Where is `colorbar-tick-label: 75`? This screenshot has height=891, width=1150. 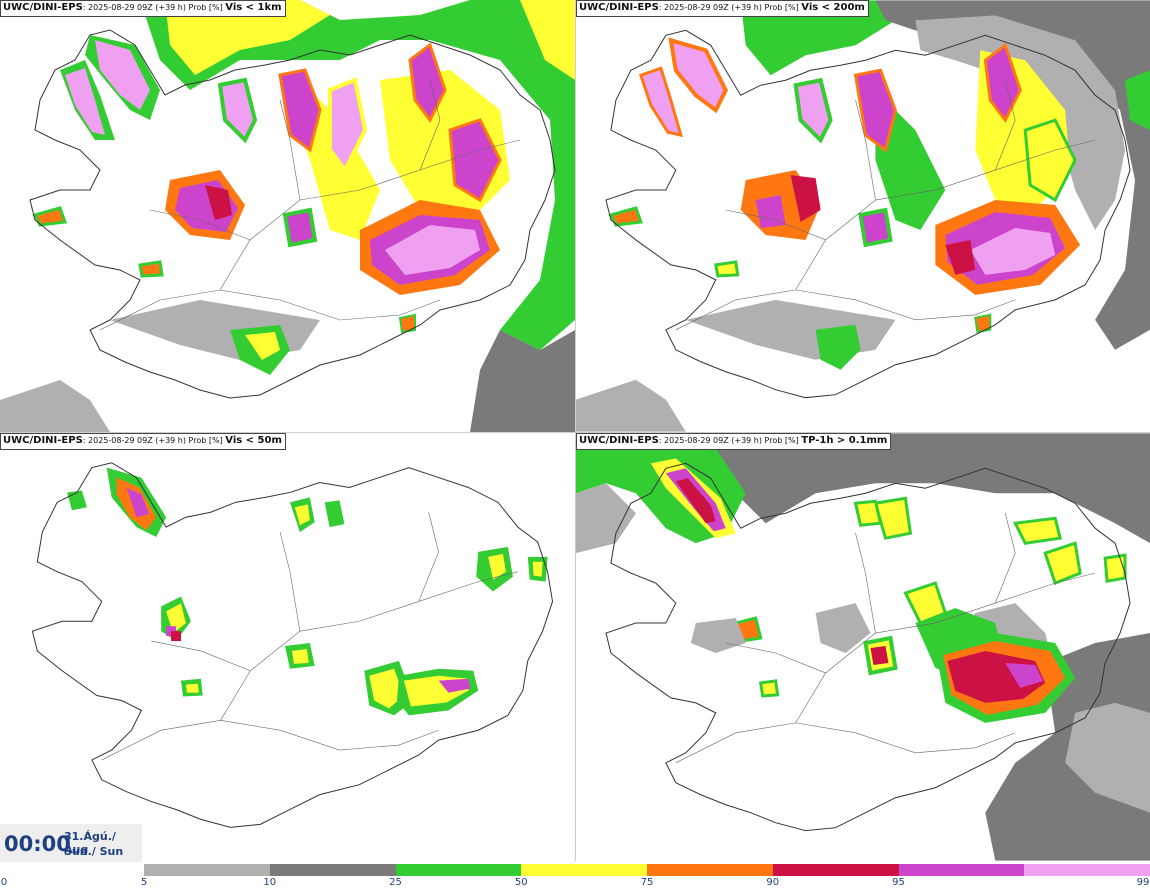 colorbar-tick-label: 75 is located at coordinates (647, 882).